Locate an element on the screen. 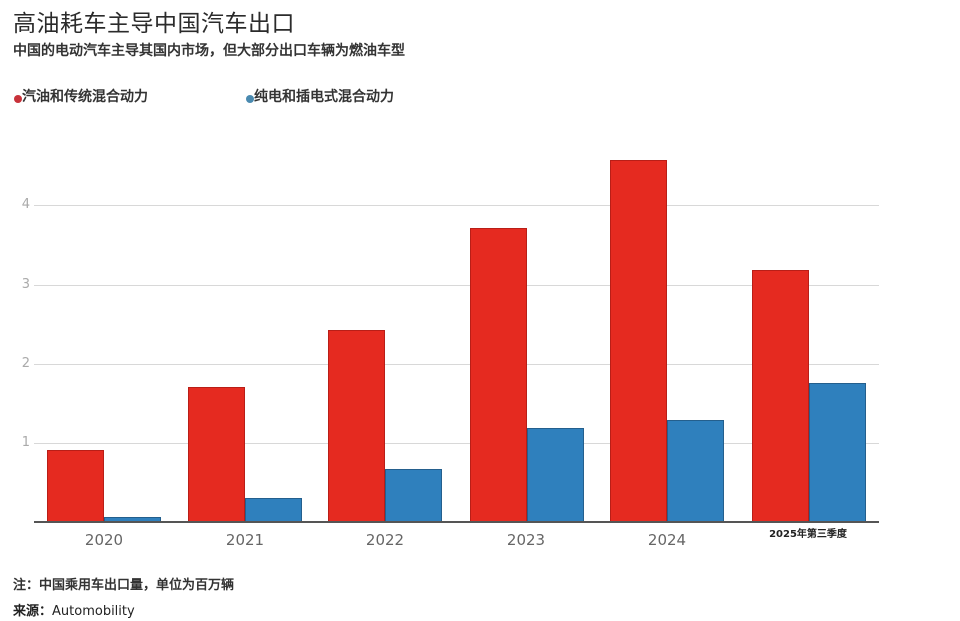  legend-item-ev: 纯电和插电式混合动力 is located at coordinates (320, 96).